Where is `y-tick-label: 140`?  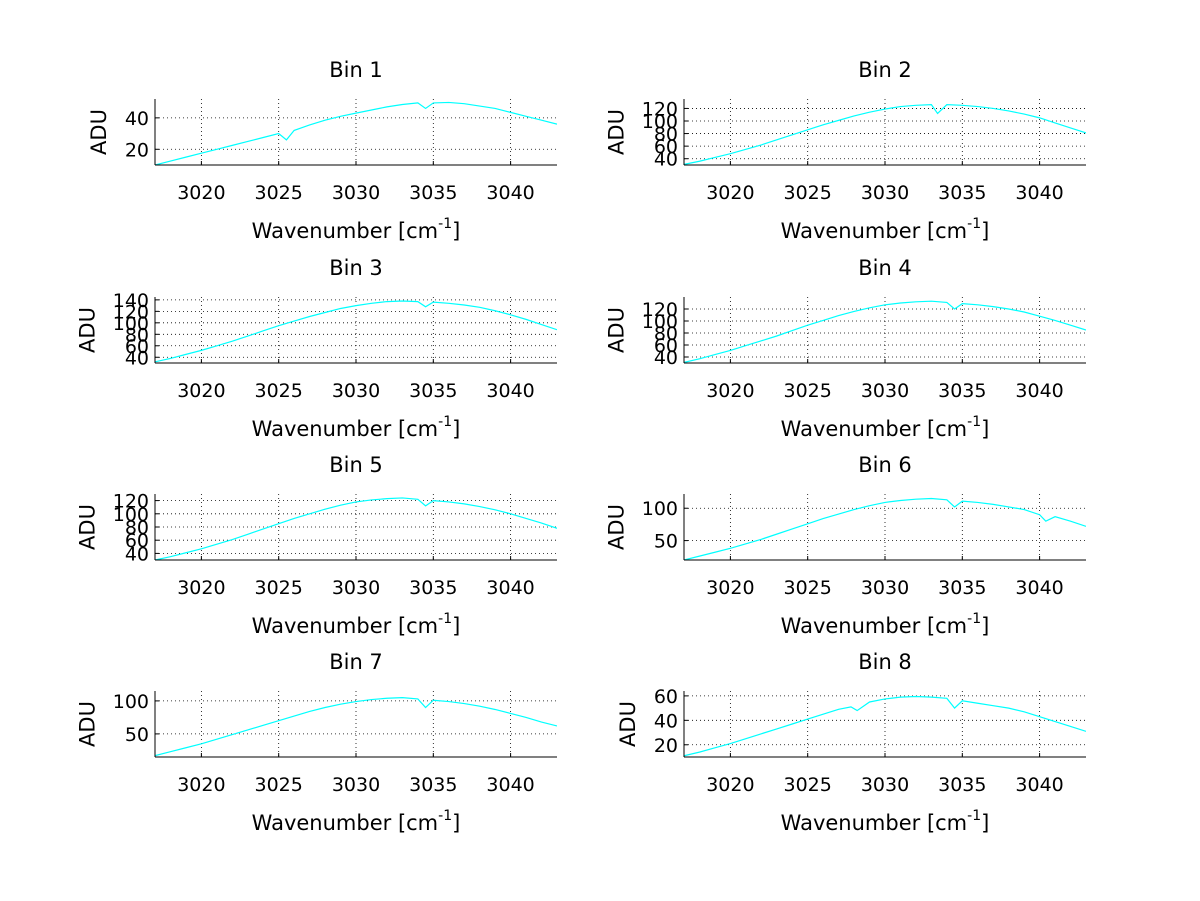 y-tick-label: 140 is located at coordinates (131, 301).